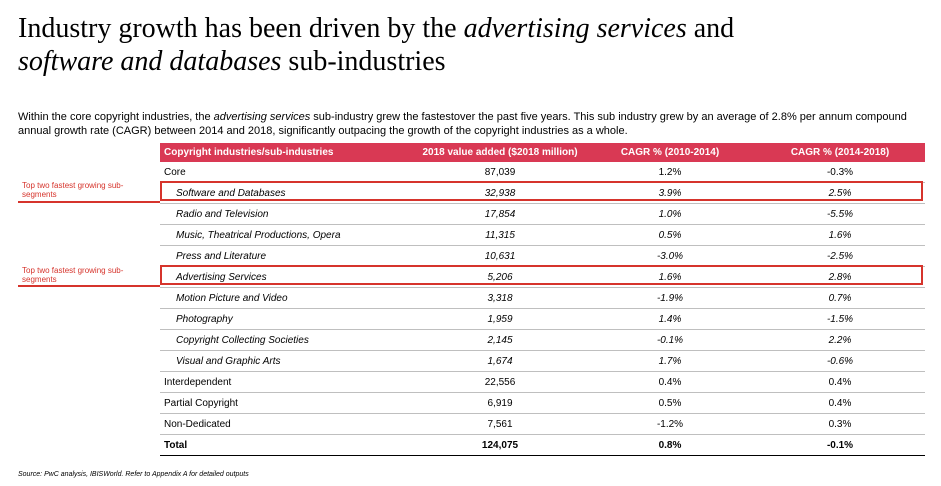 This screenshot has height=486, width=941. What do you see at coordinates (287, 256) in the screenshot?
I see `row-name: Press and Literature` at bounding box center [287, 256].